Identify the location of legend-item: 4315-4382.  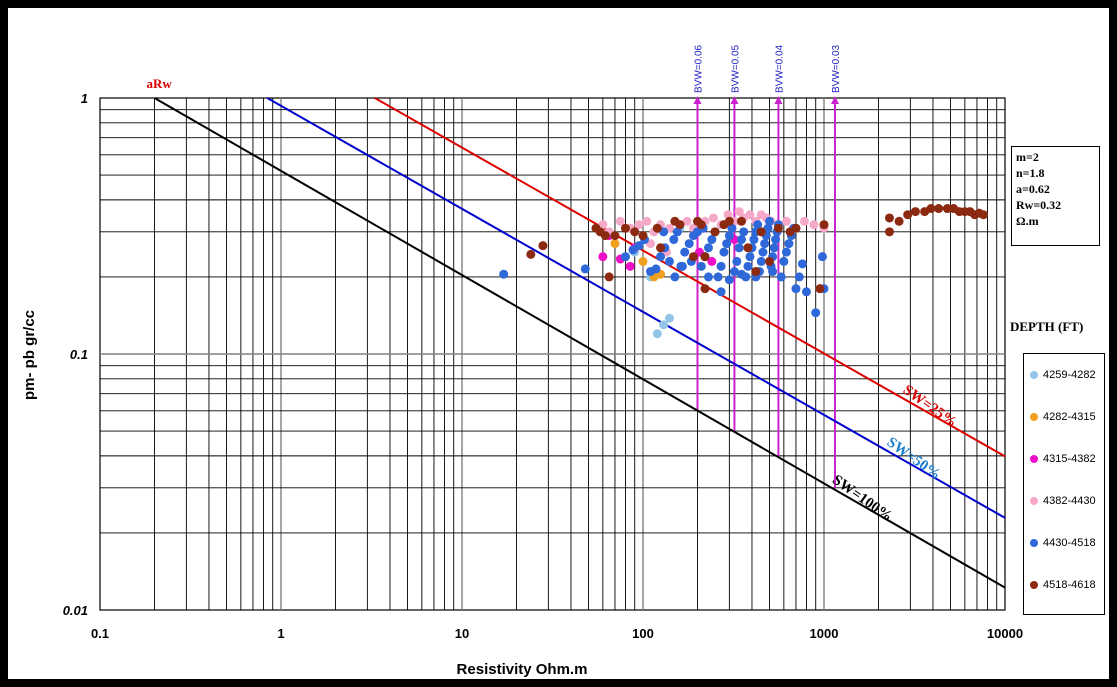
(1063, 459).